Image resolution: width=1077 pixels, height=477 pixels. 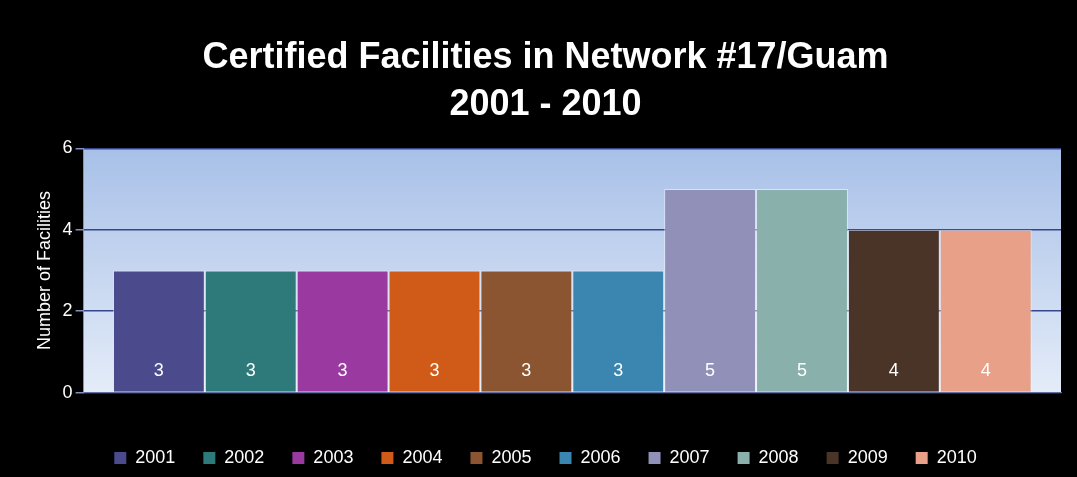 What do you see at coordinates (43, 270) in the screenshot?
I see `y-axis-title: Number of Facilities` at bounding box center [43, 270].